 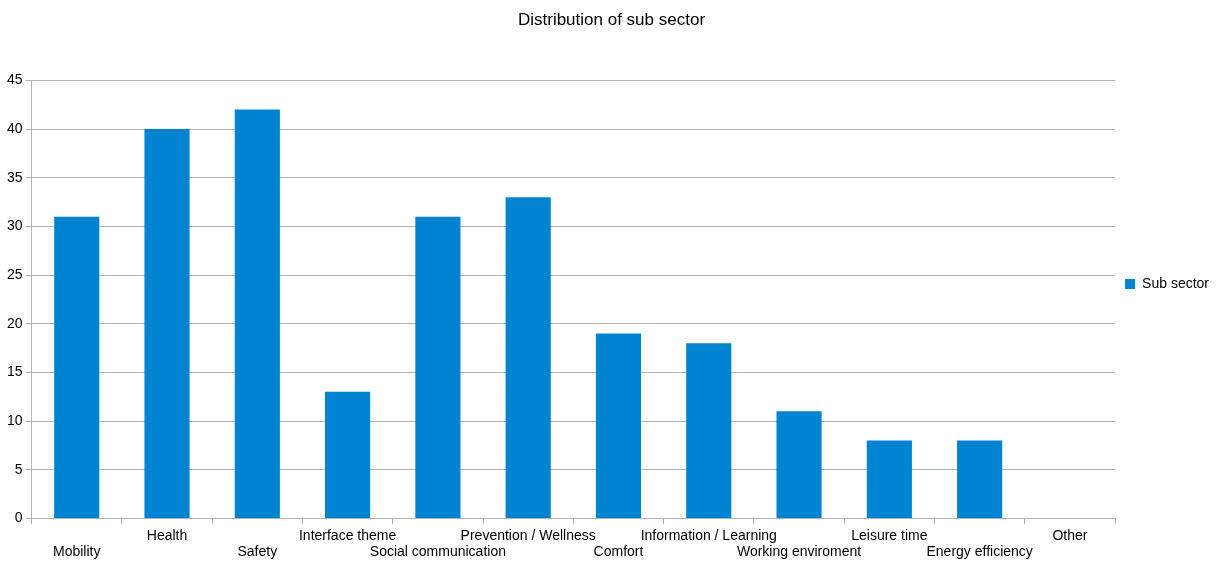 I want to click on x-tick-label: Interface theme, so click(x=347, y=534).